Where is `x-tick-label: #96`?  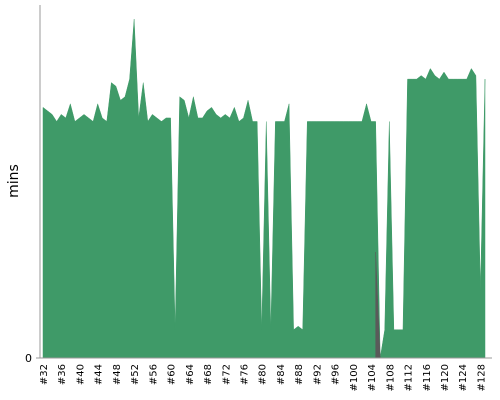
x-tick-label: #96 is located at coordinates (336, 374).